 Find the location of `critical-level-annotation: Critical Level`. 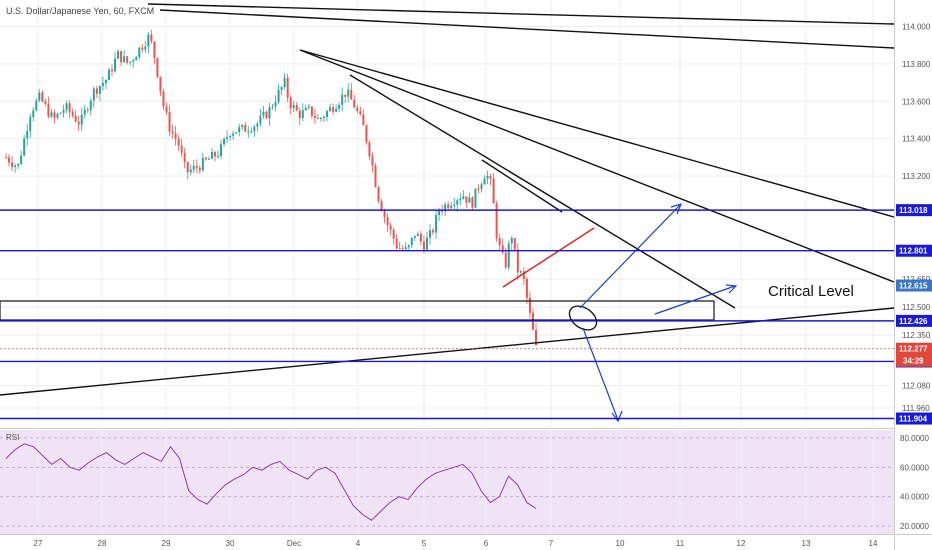

critical-level-annotation: Critical Level is located at coordinates (811, 291).